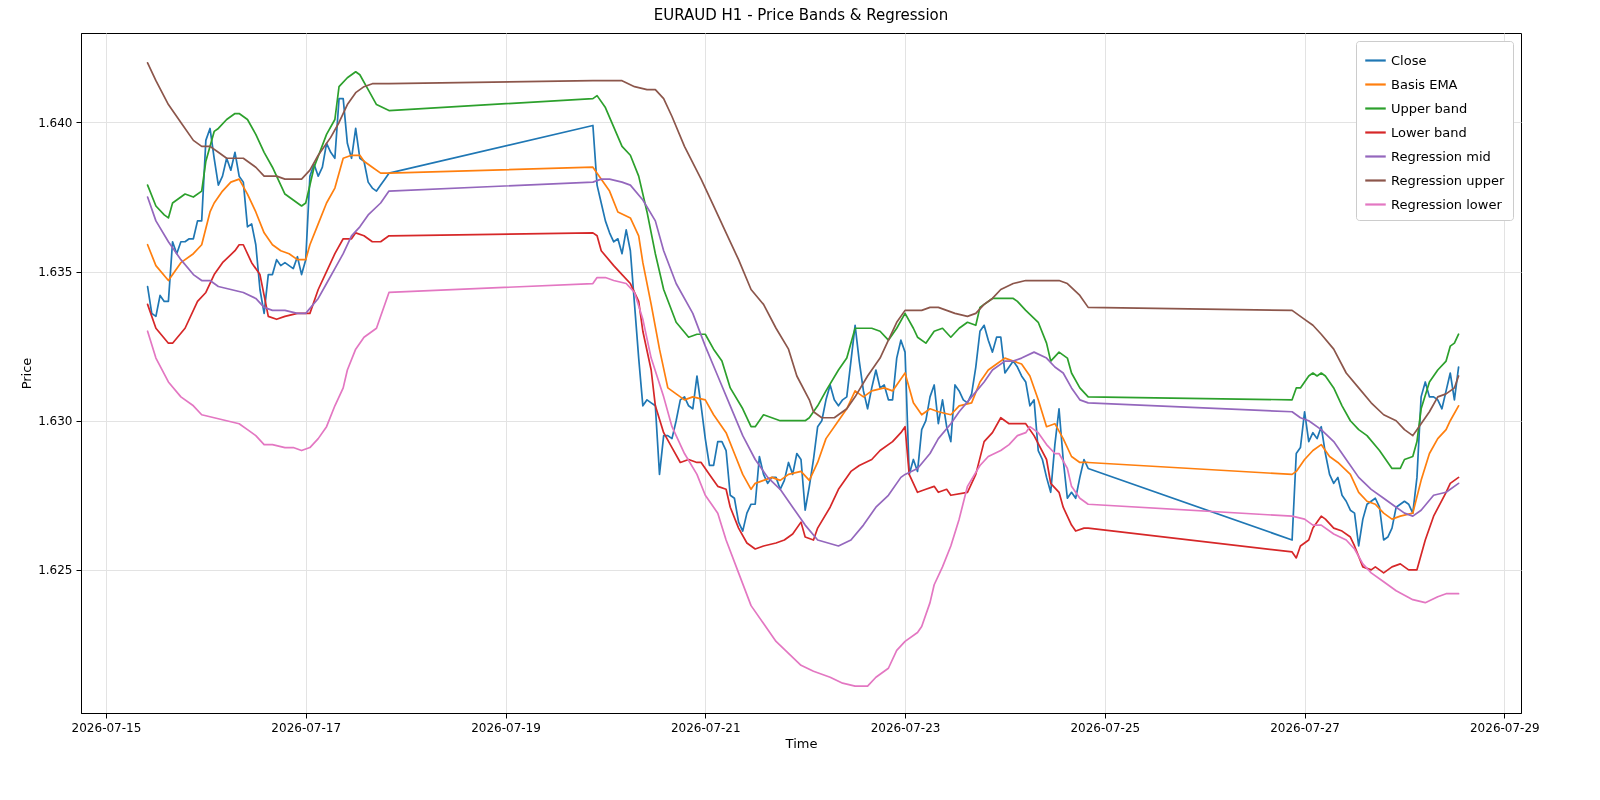 The height and width of the screenshot is (800, 1600). I want to click on legend-label: Lower band, so click(1429, 132).